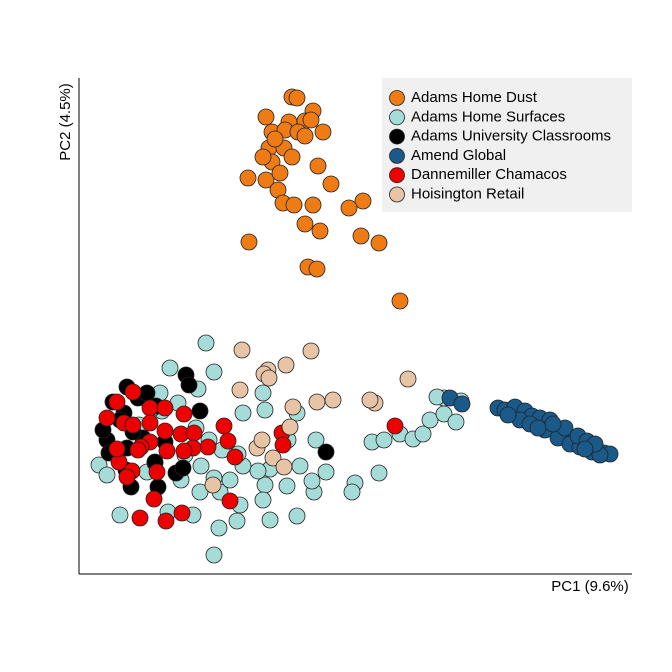 The width and height of the screenshot is (672, 672). I want to click on legend-label: Adams Home Dust, so click(474, 97).